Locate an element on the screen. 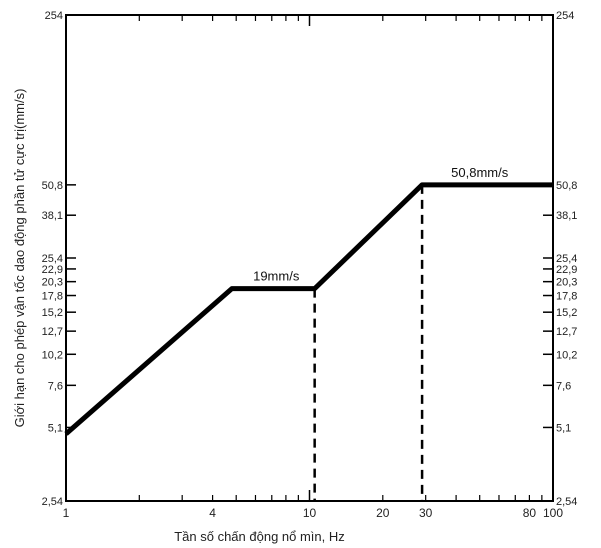 Image resolution: width=601 pixels, height=548 pixels. y-tick-label-right: 254 is located at coordinates (565, 16).